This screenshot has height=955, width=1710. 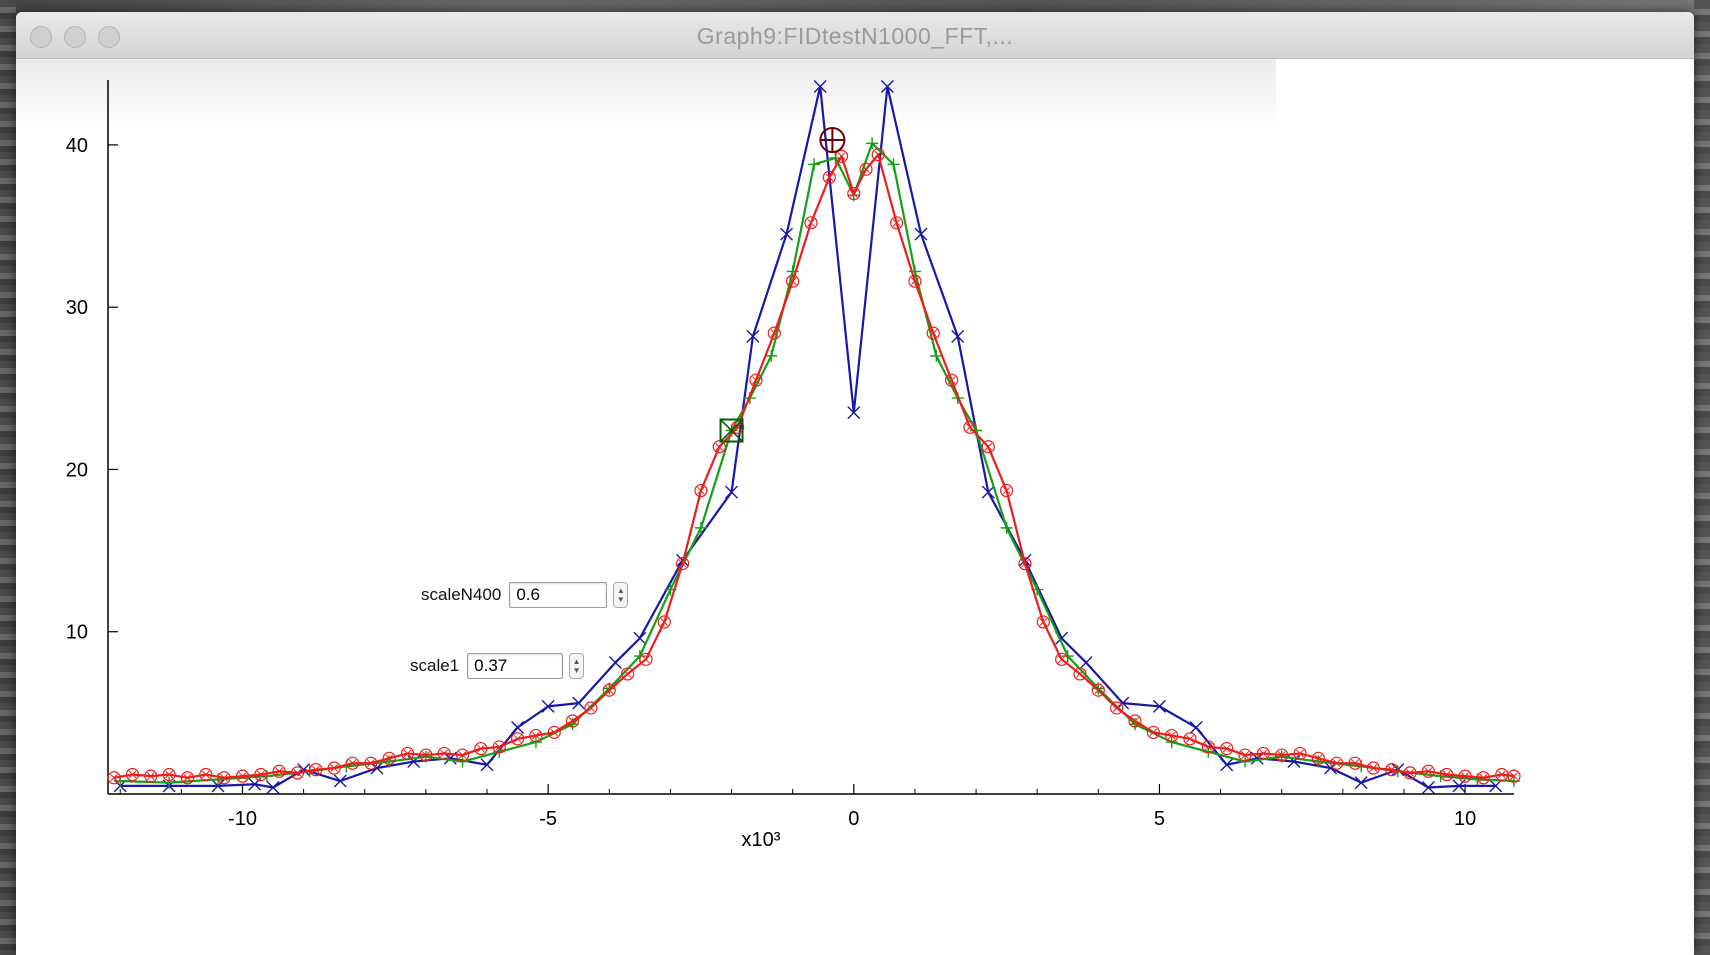 What do you see at coordinates (548, 819) in the screenshot?
I see `x-tick-label: -5` at bounding box center [548, 819].